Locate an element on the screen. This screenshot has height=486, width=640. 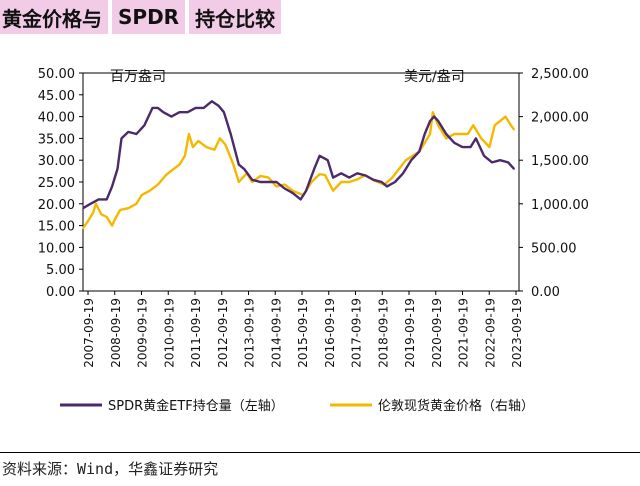
x-tick-label: 2015-09-19 is located at coordinates (303, 333).